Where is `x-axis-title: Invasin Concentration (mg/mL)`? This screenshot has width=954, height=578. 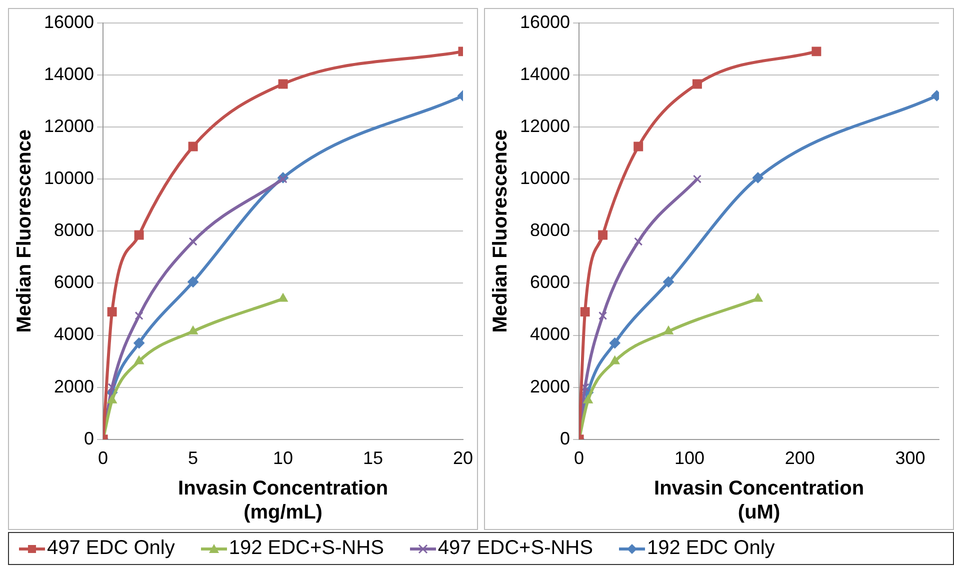
x-axis-title: Invasin Concentration (mg/mL) is located at coordinates (283, 501).